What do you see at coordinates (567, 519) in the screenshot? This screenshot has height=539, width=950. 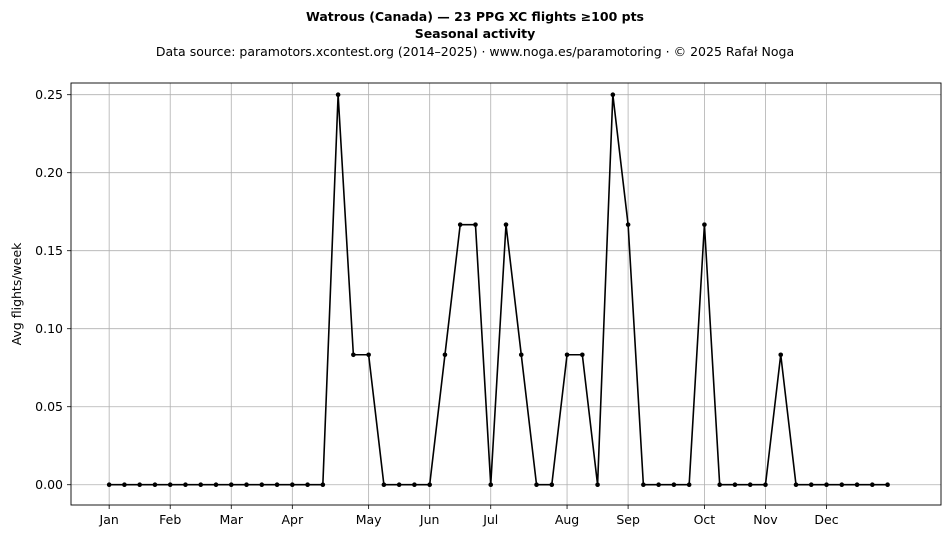 I see `x-tick-label: Aug` at bounding box center [567, 519].